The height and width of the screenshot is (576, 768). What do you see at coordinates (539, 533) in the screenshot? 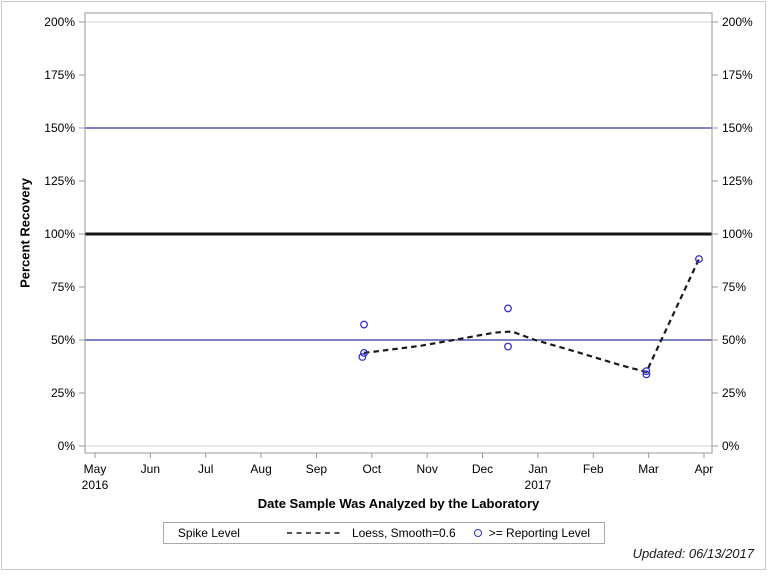
I see `legend-item-label-reporting-level: >= Reporting Level` at bounding box center [539, 533].